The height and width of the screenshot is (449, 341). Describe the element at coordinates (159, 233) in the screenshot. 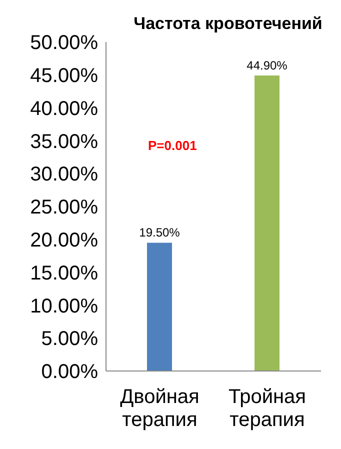

I see `data-label: 19.50%` at that location.